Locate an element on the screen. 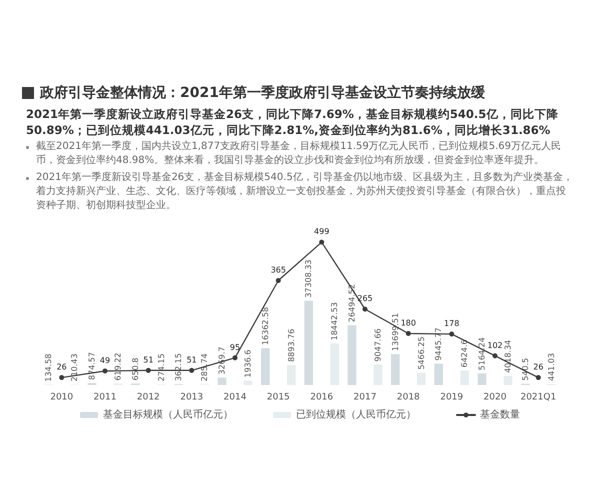 The image size is (600, 480). data-label: 180 is located at coordinates (408, 323).